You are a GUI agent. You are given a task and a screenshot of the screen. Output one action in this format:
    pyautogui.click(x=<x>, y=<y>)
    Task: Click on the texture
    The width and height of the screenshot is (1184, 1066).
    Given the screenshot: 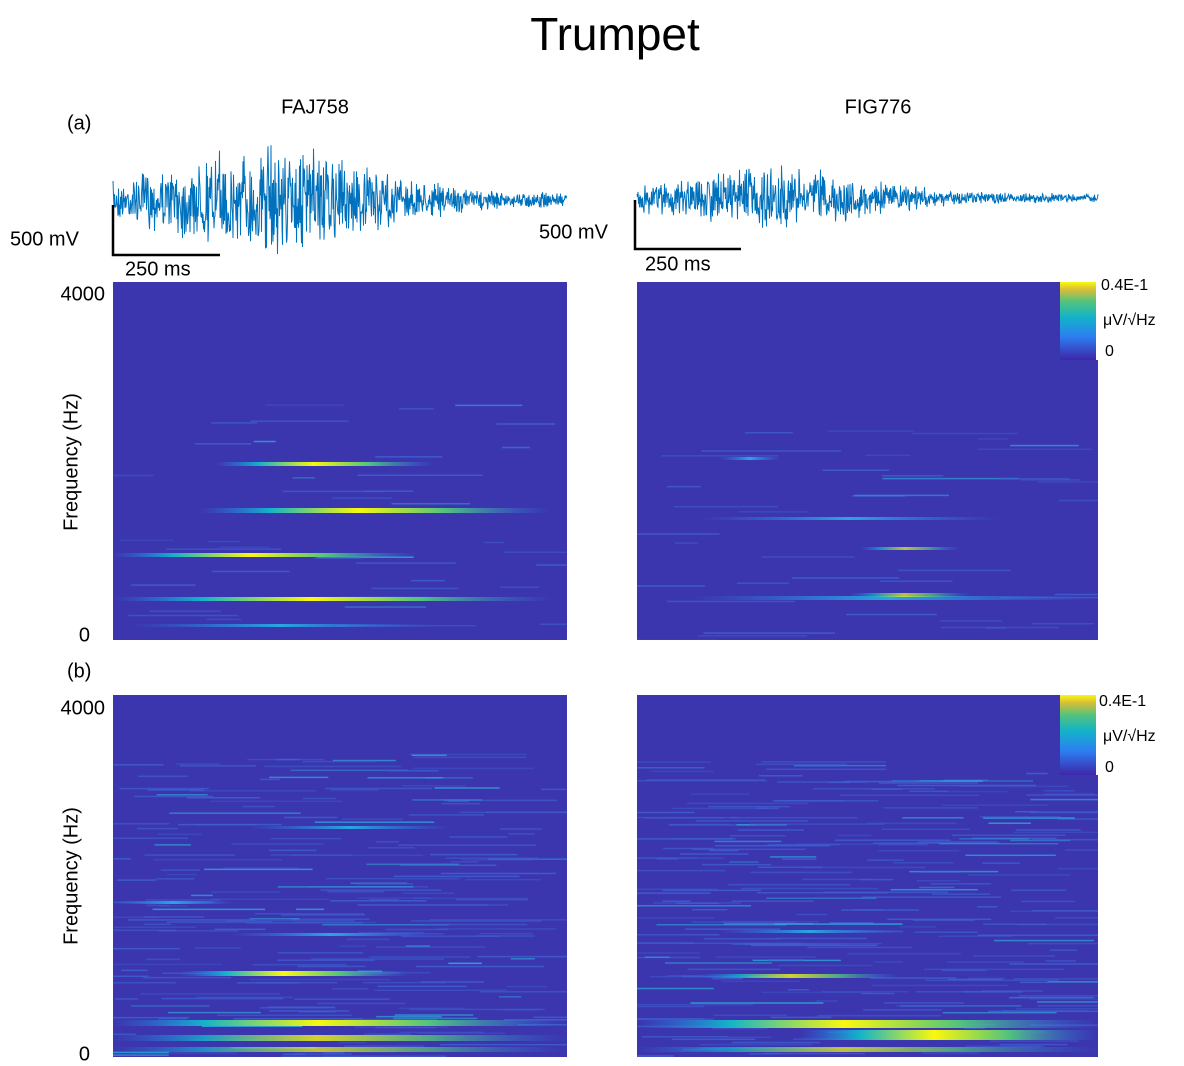 What is the action you would take?
    pyautogui.click(x=340, y=515)
    